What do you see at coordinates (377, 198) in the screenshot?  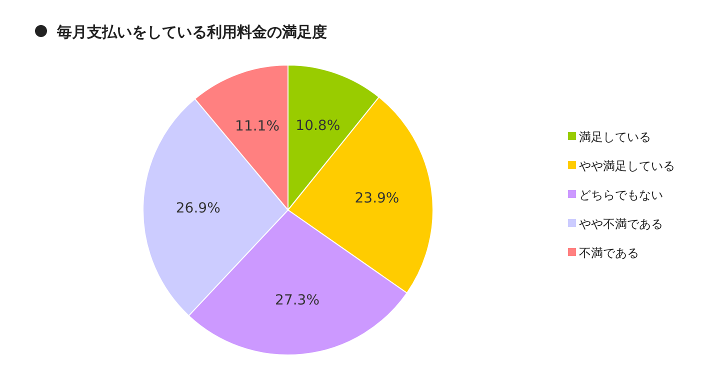 I see `data-label: 23.9%` at bounding box center [377, 198].